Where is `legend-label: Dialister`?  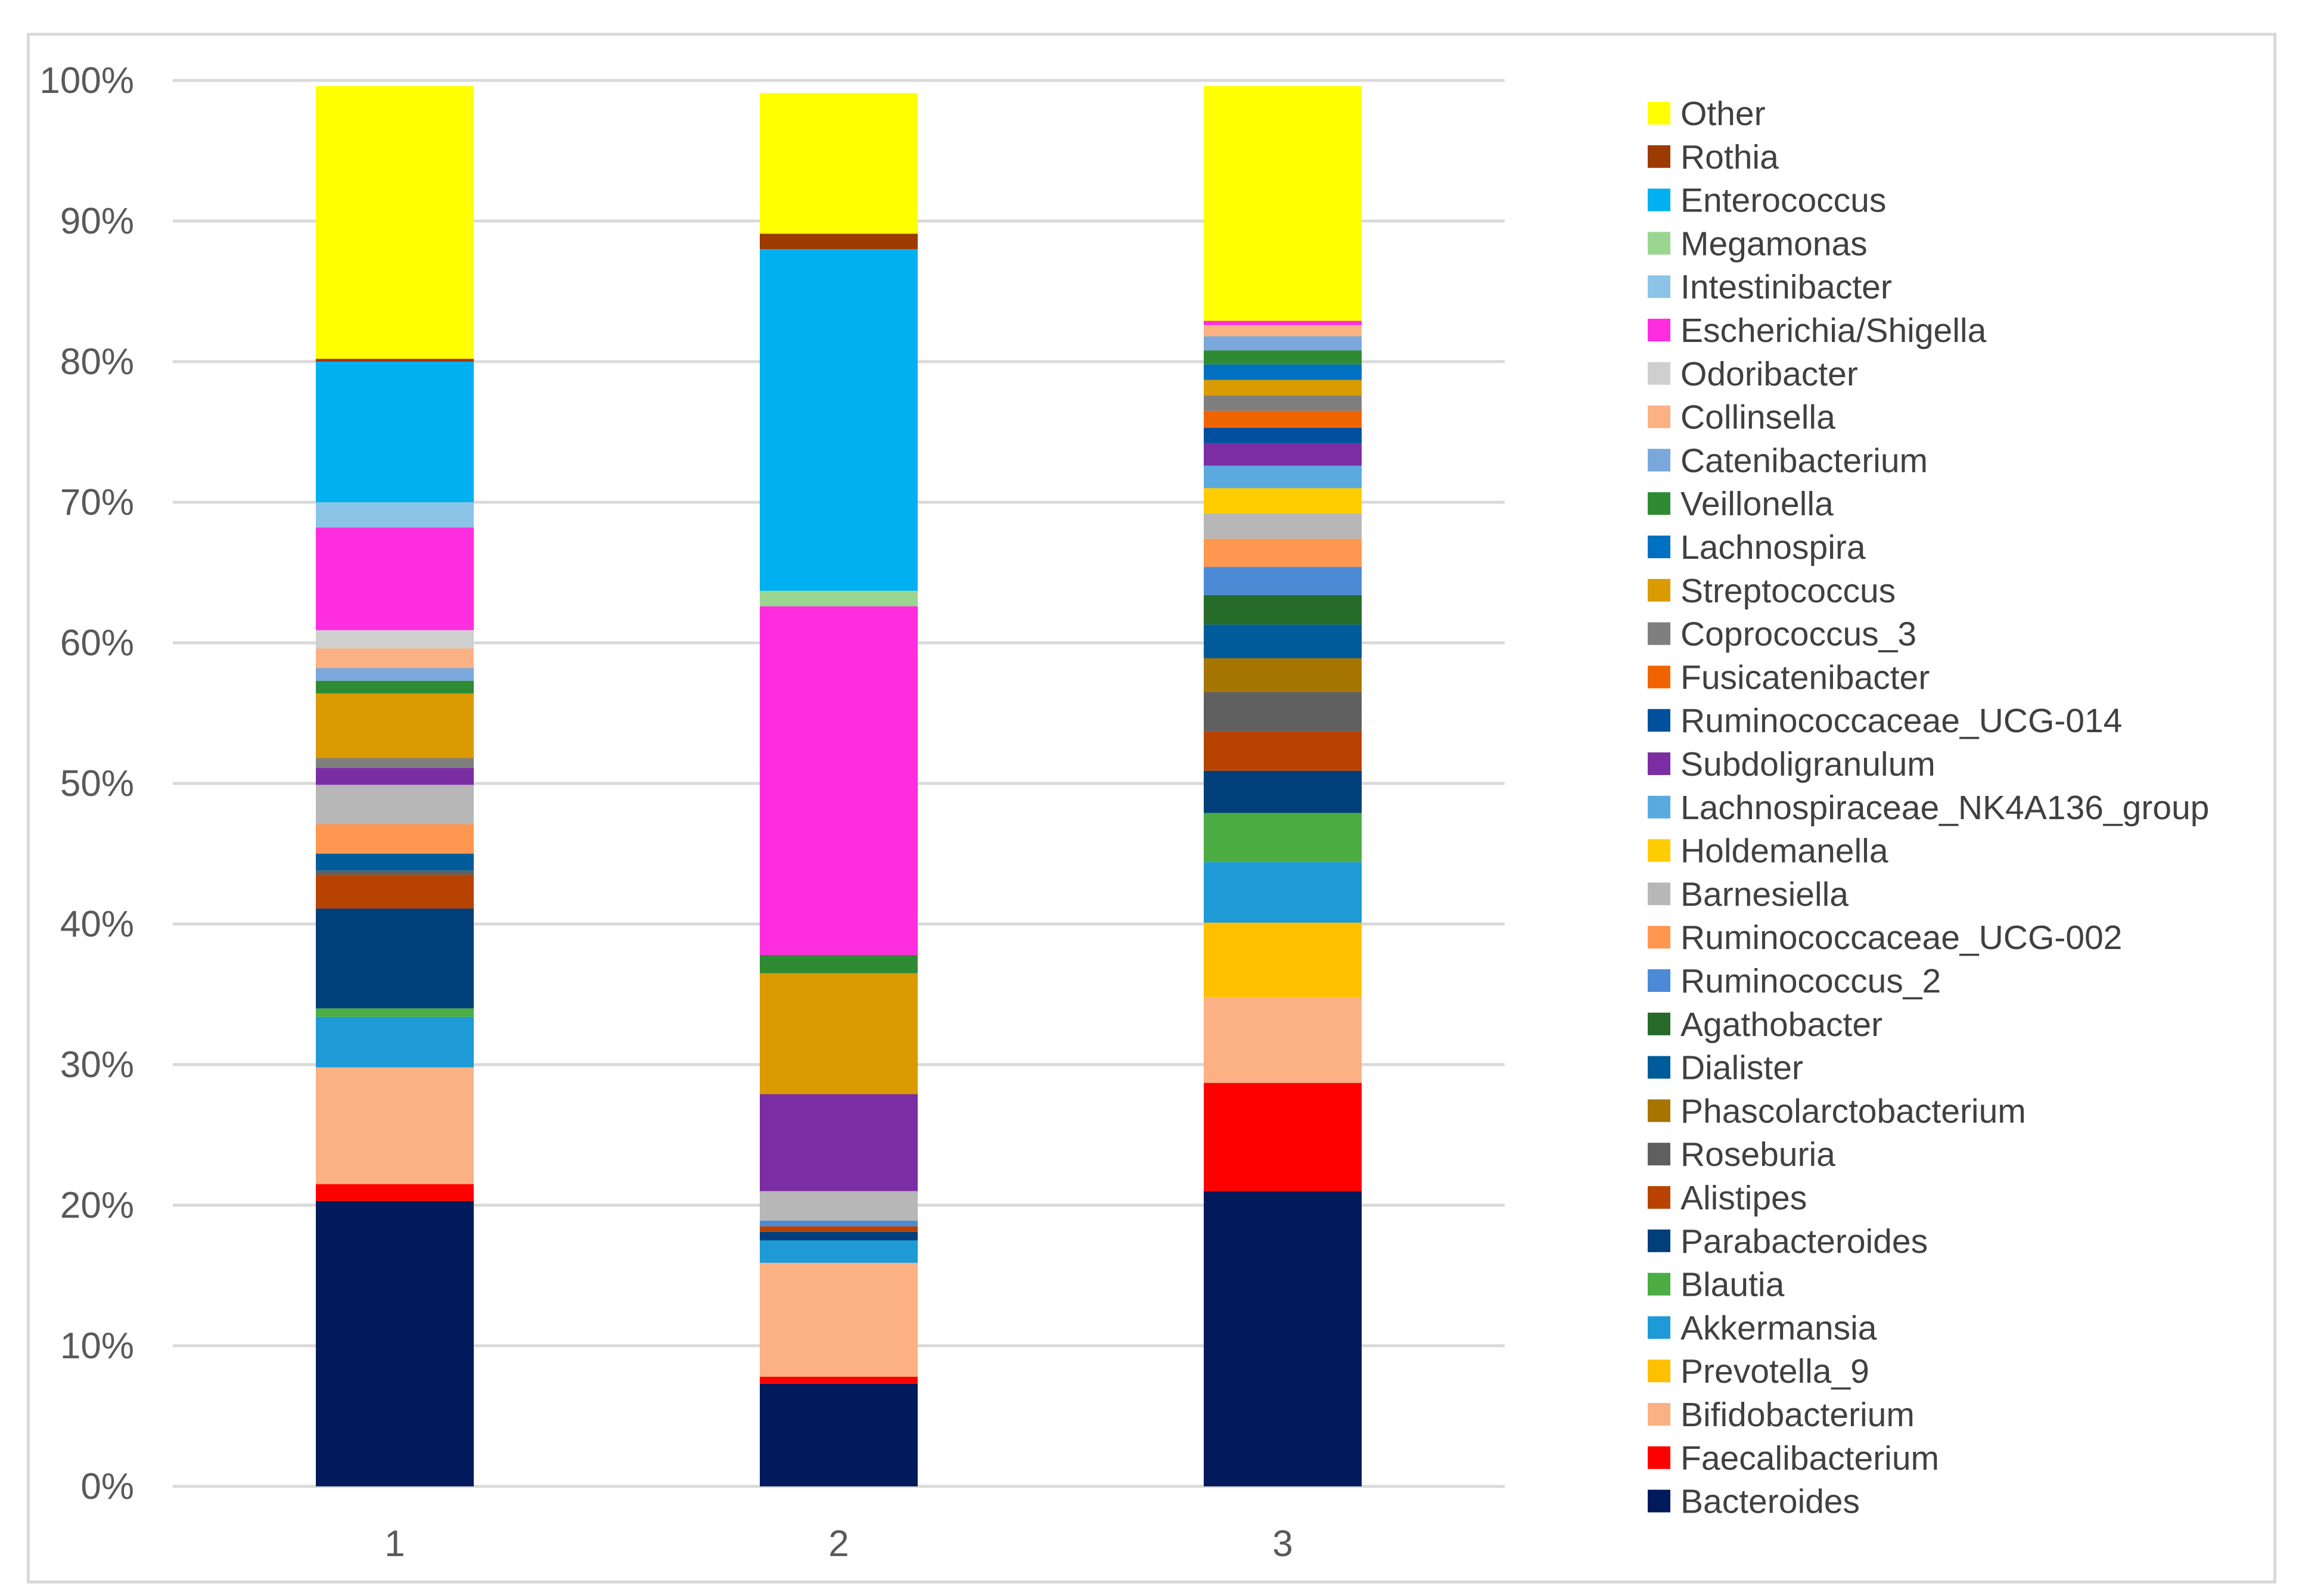 legend-label: Dialister is located at coordinates (1741, 1068).